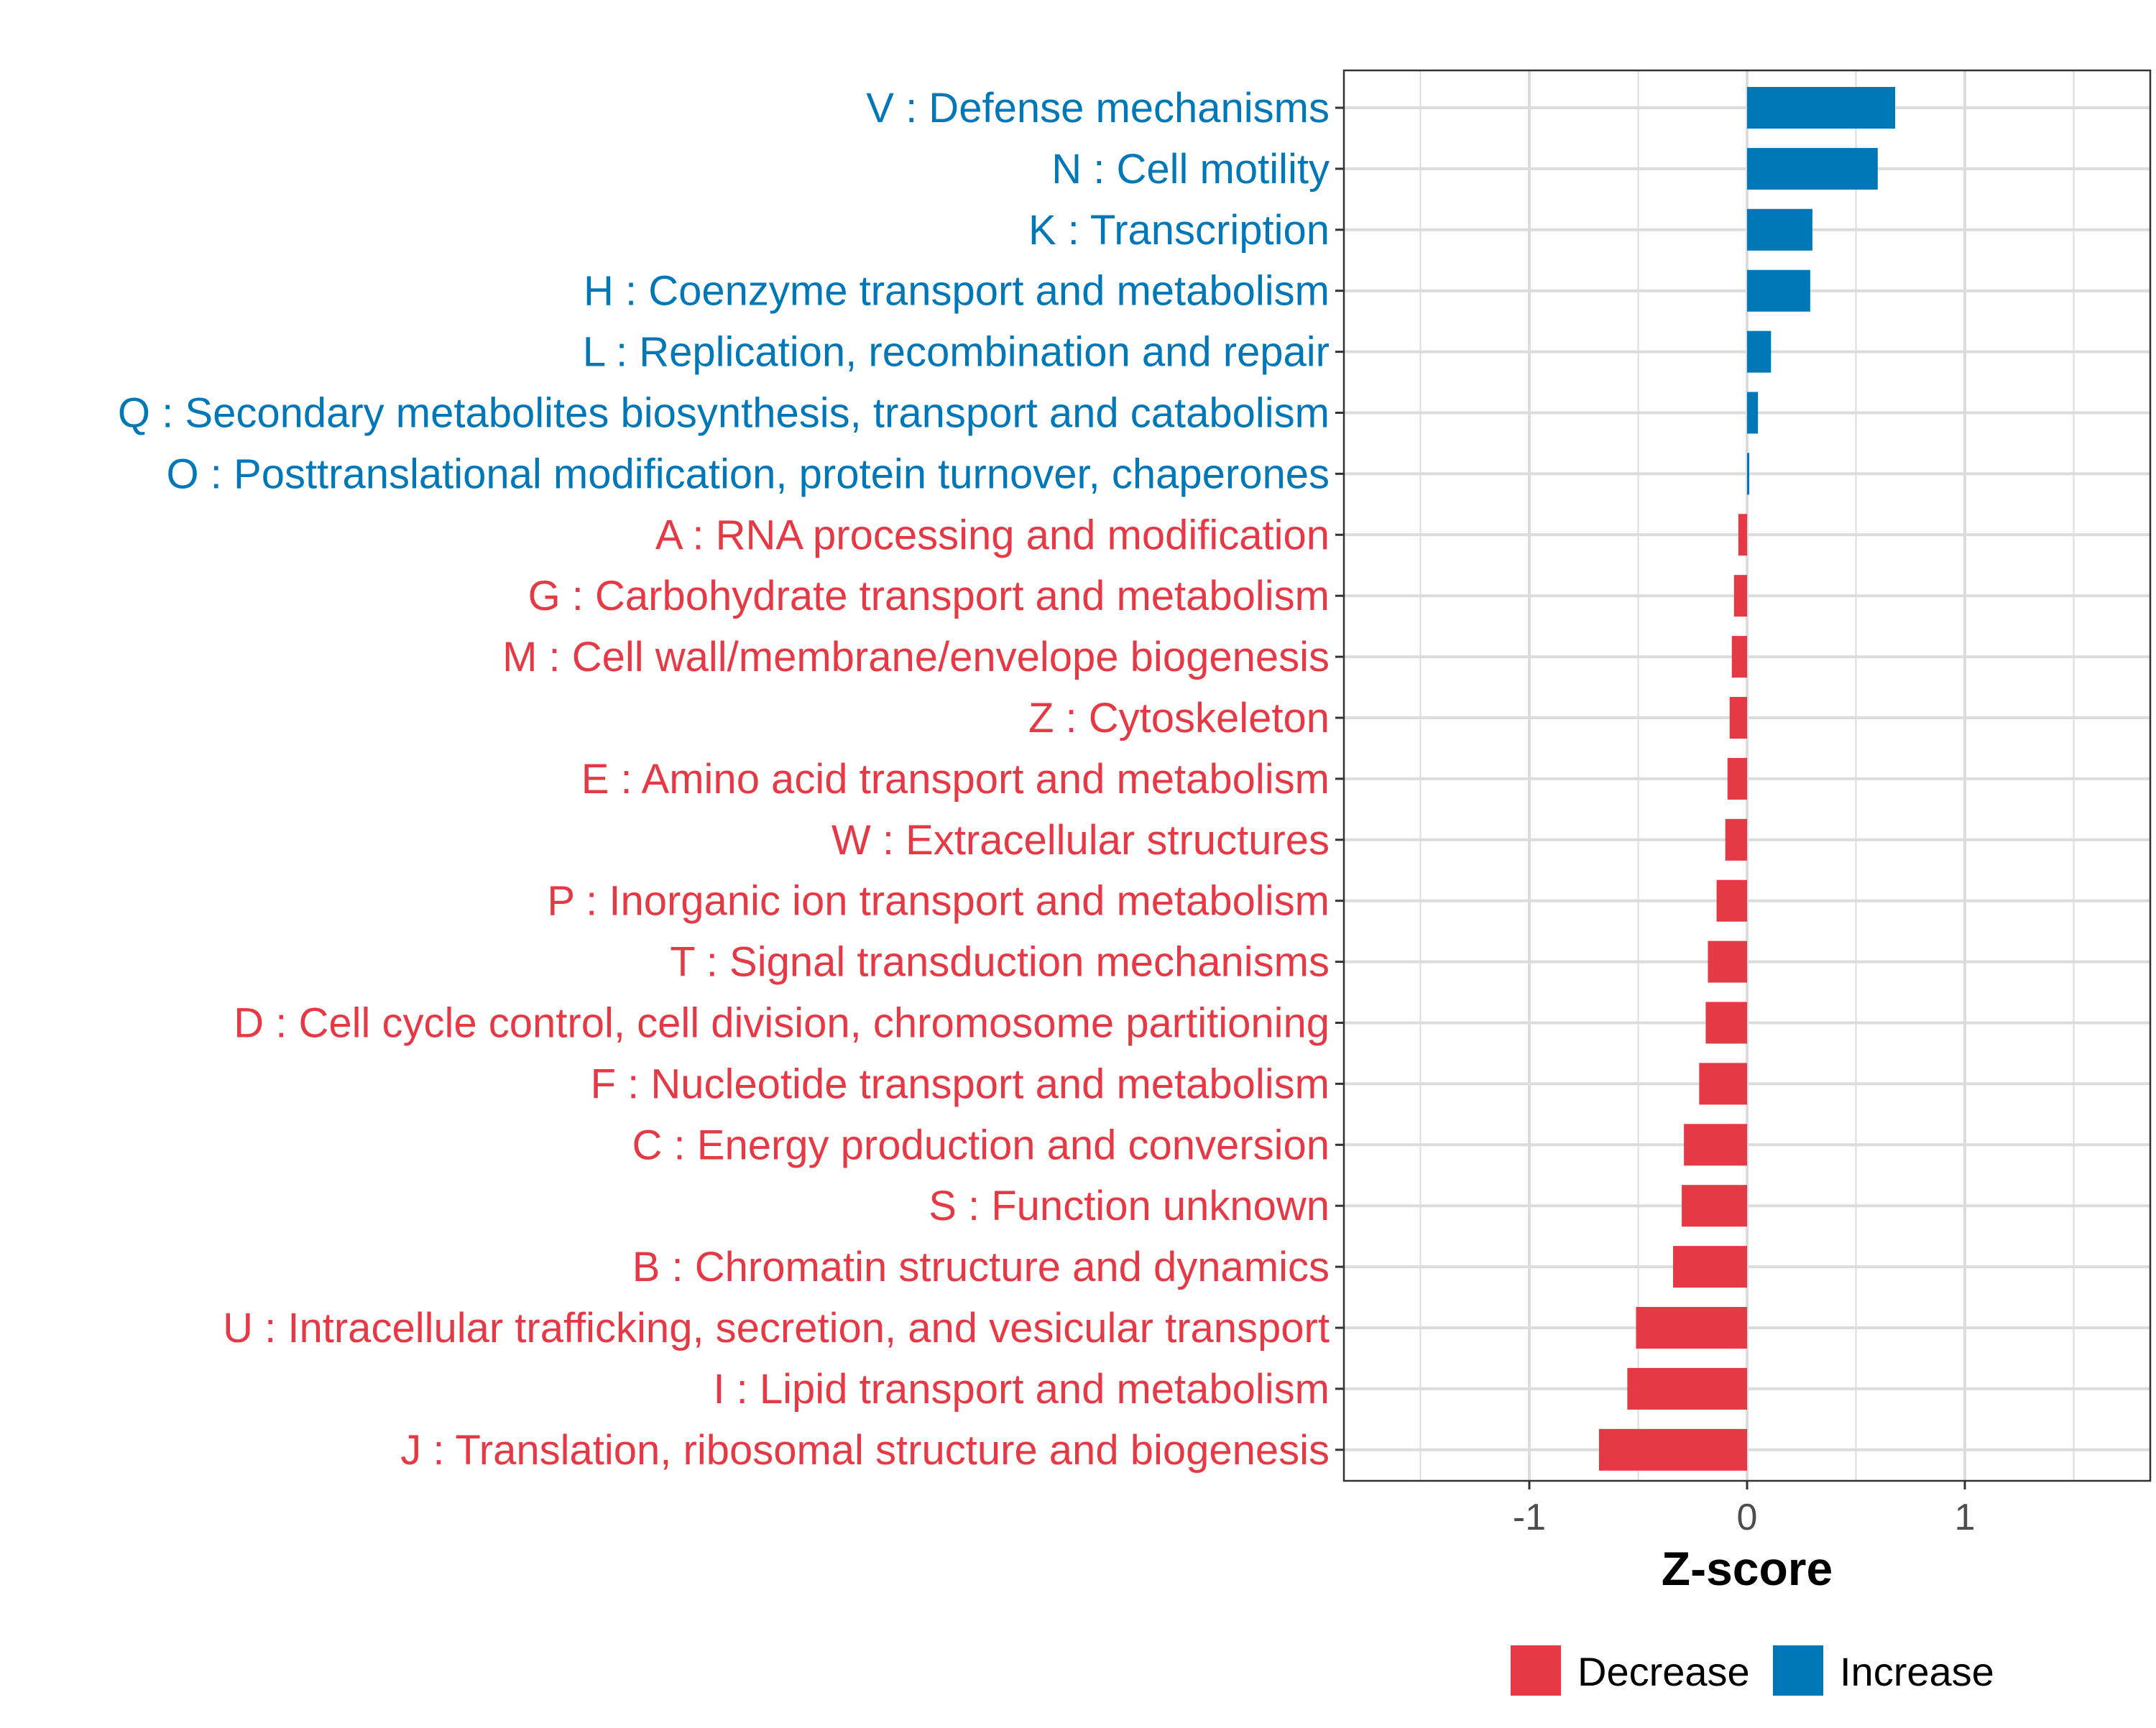 The width and height of the screenshot is (2156, 1728). I want to click on category-label: Z : Cytoskeleton, so click(1179, 718).